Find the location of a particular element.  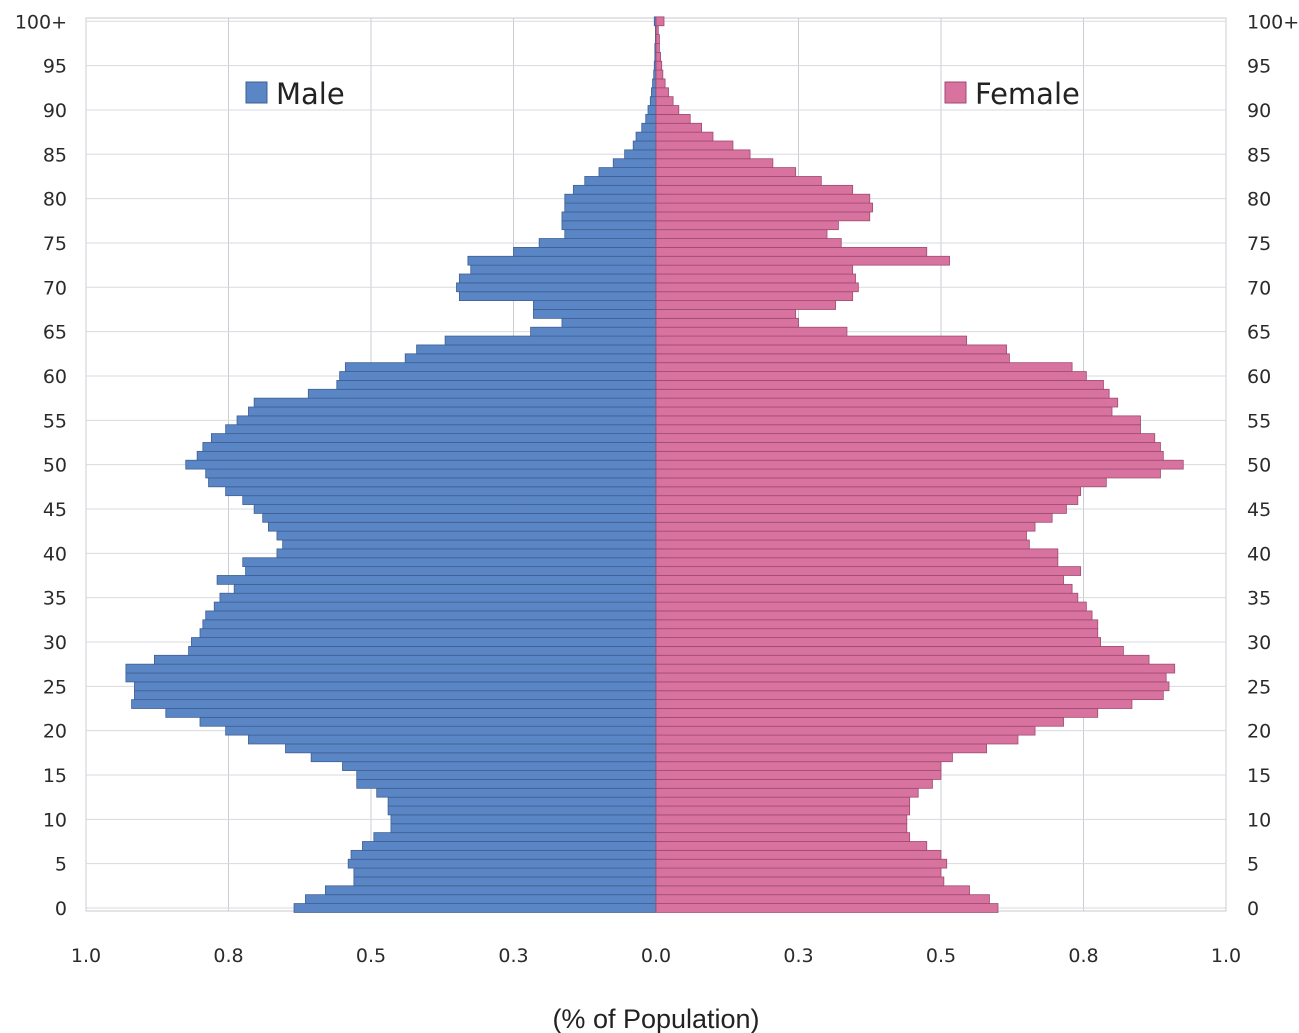

age-tick-left: 95 is located at coordinates (55, 67).